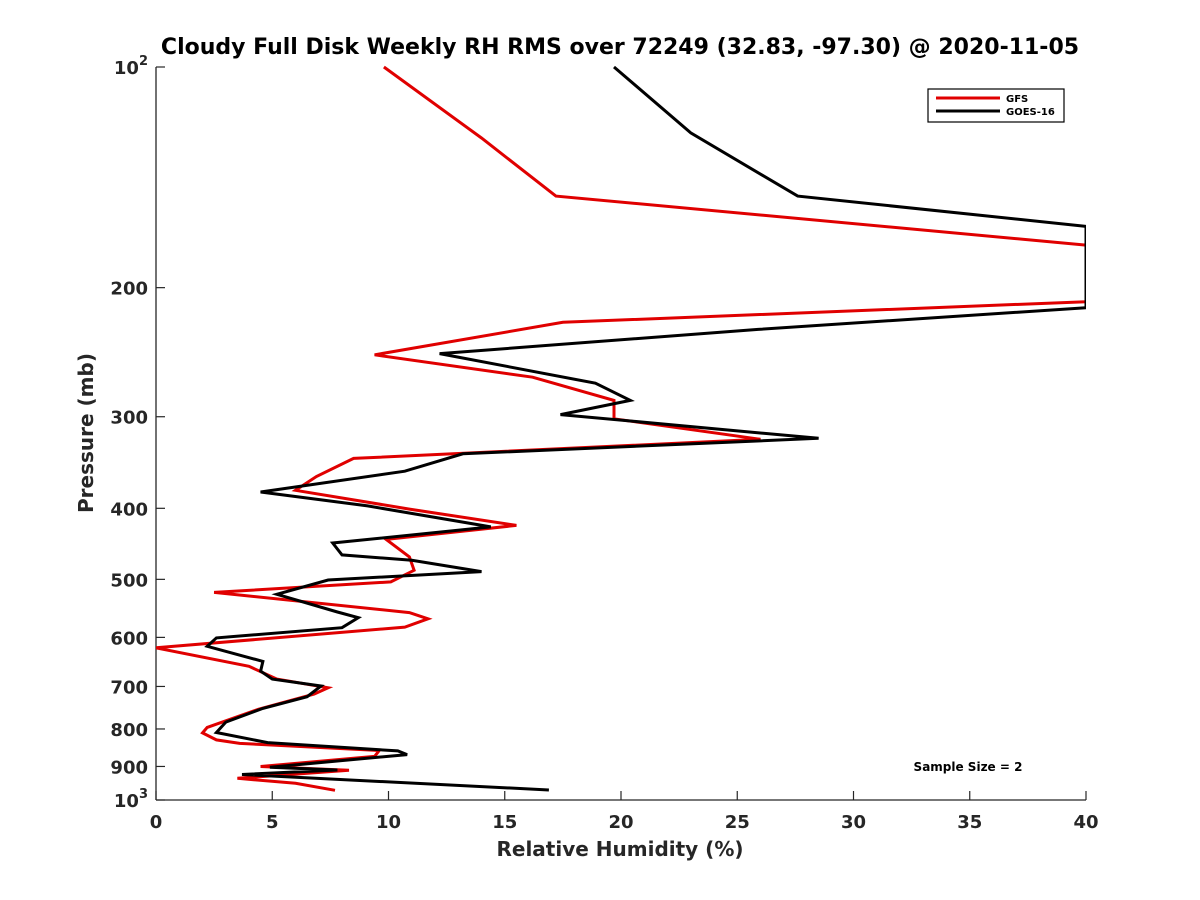  What do you see at coordinates (129, 289) in the screenshot?
I see `y-tick-label: 200` at bounding box center [129, 289].